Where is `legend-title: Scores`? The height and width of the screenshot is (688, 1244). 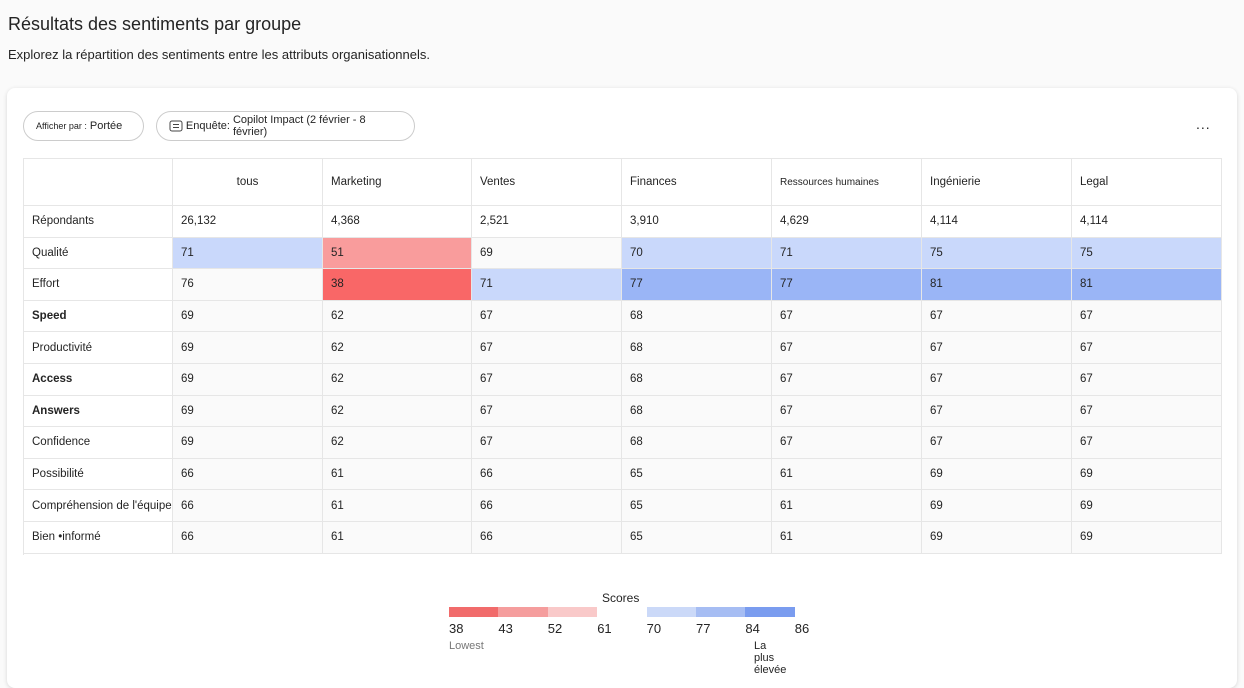 legend-title: Scores is located at coordinates (621, 598).